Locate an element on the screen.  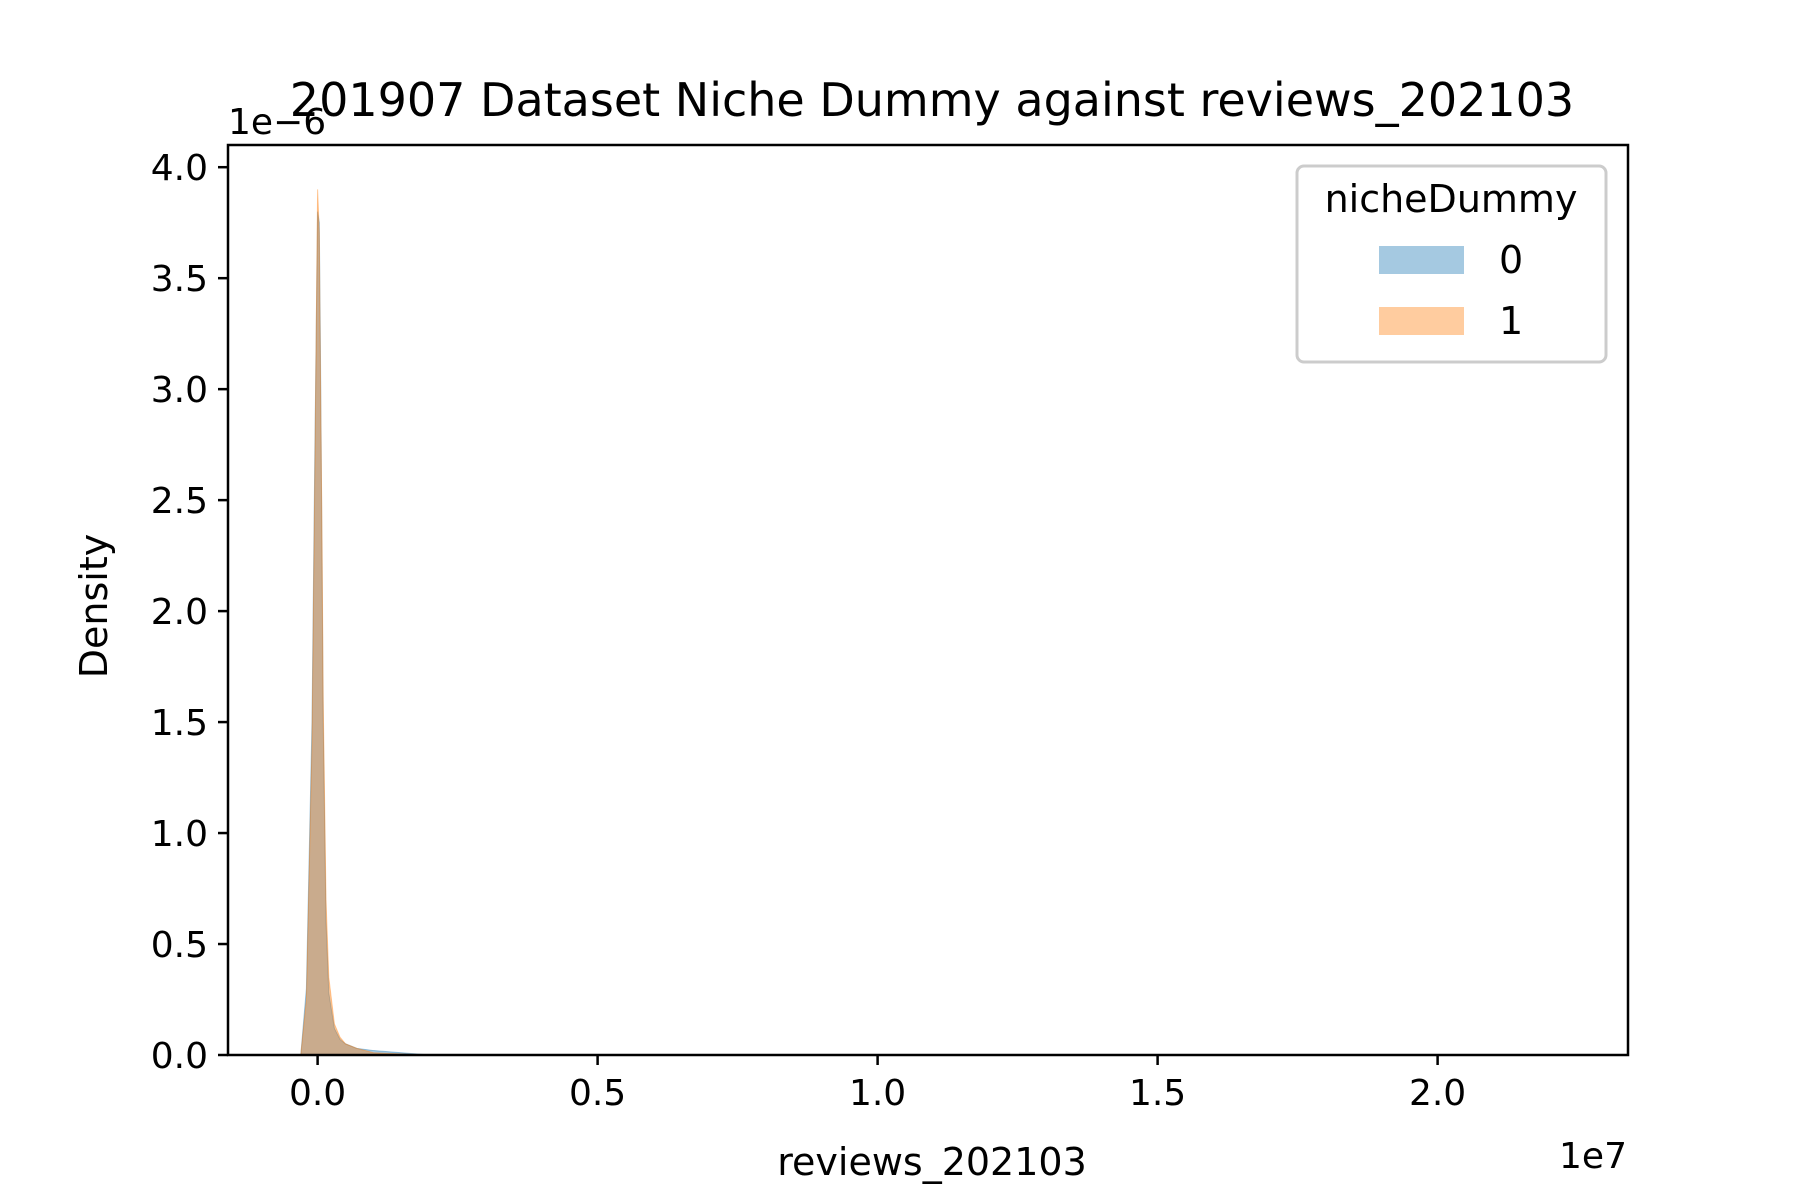
legend: nicheDummy 0 1 is located at coordinates (1451, 264).